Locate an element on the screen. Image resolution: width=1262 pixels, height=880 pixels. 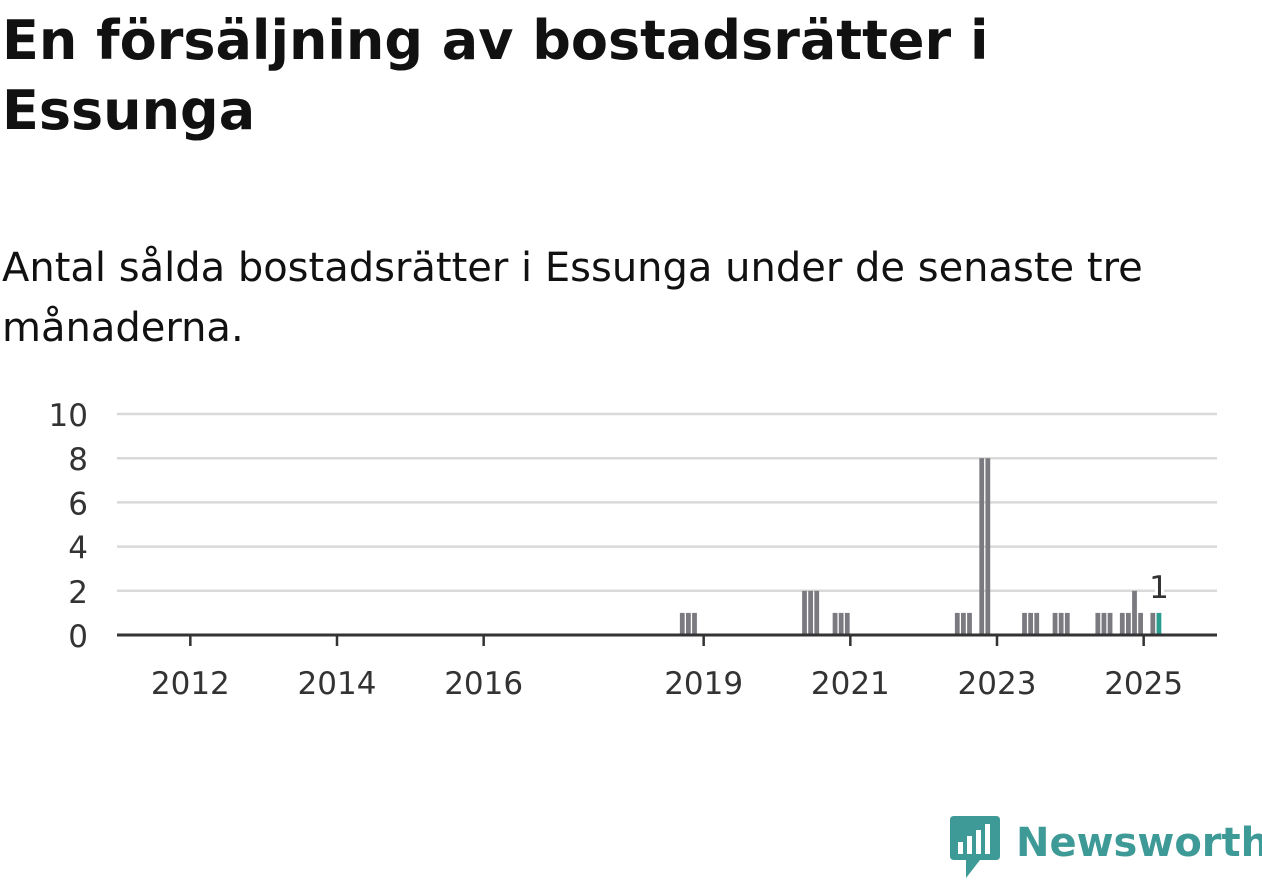
bar-highlighted is located at coordinates (1159, 623).